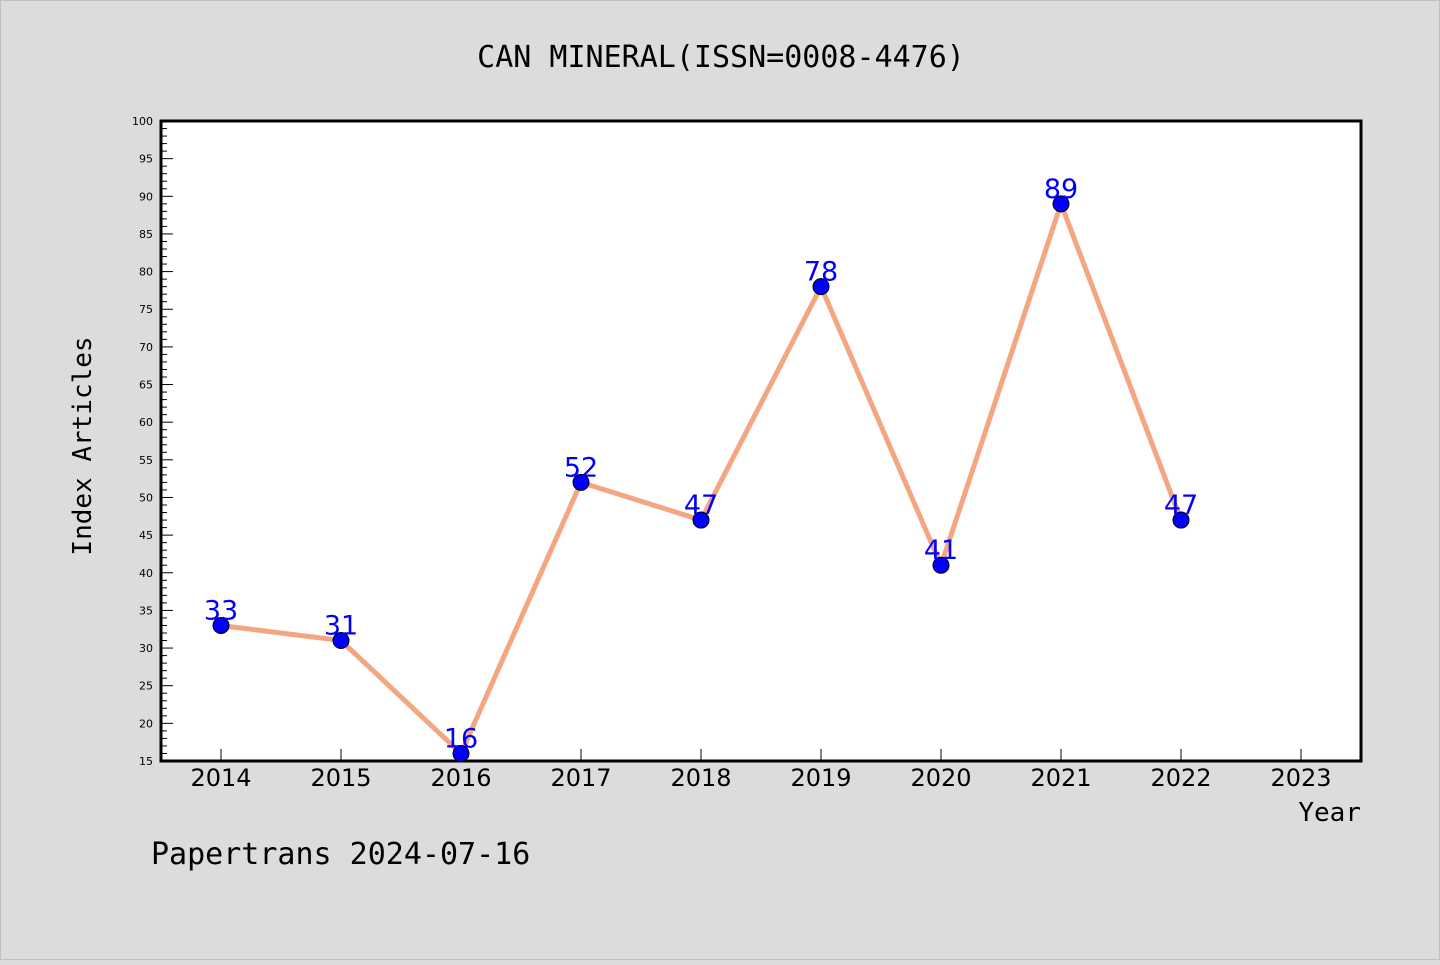 This screenshot has height=965, width=1440. Describe the element at coordinates (146, 159) in the screenshot. I see `y-tick-label: 95` at that location.